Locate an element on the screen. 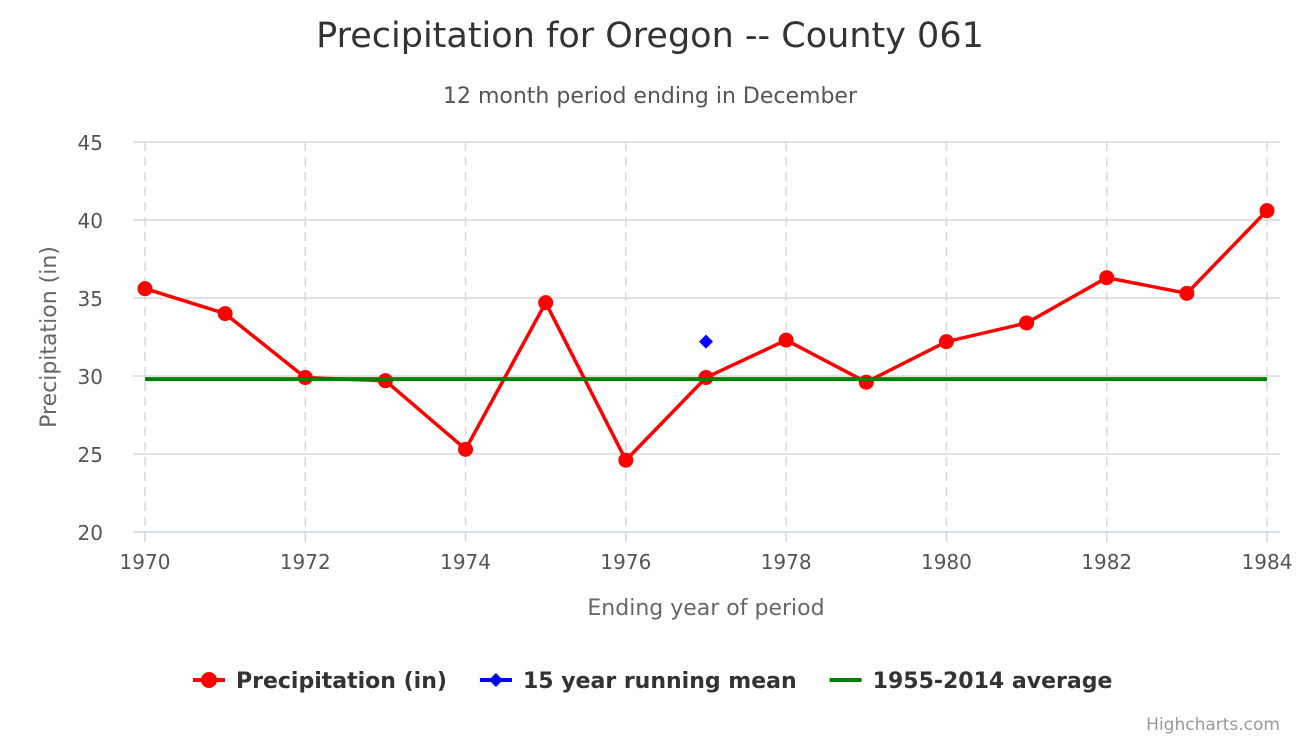 The height and width of the screenshot is (744, 1300). legend-item: Precipitation (in) is located at coordinates (320, 681).